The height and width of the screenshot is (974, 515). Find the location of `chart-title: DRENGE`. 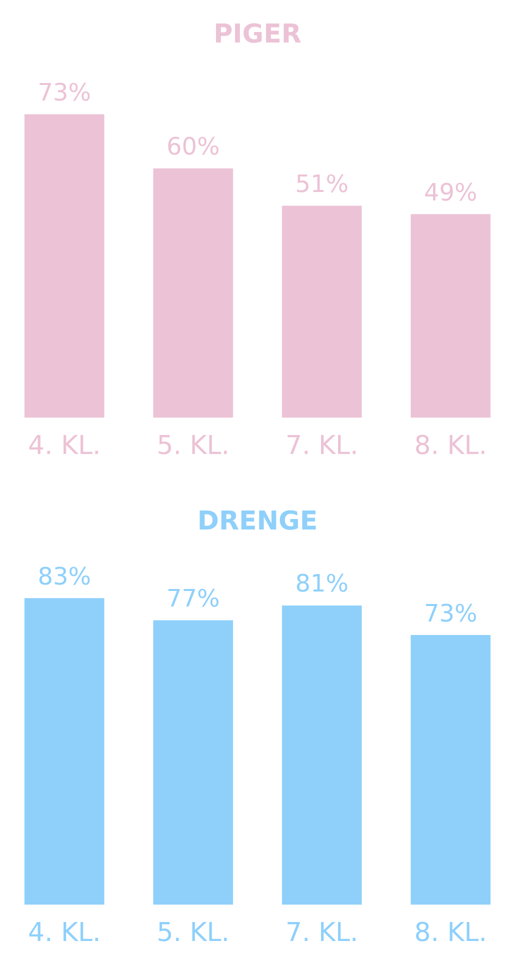

chart-title: DRENGE is located at coordinates (257, 521).